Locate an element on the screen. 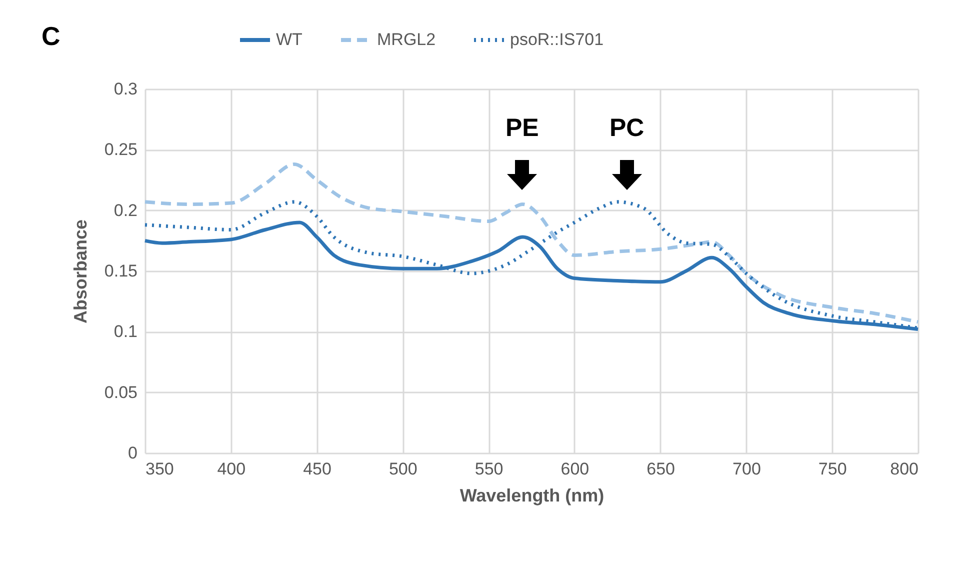  x-tick-label: 600 is located at coordinates (575, 469).